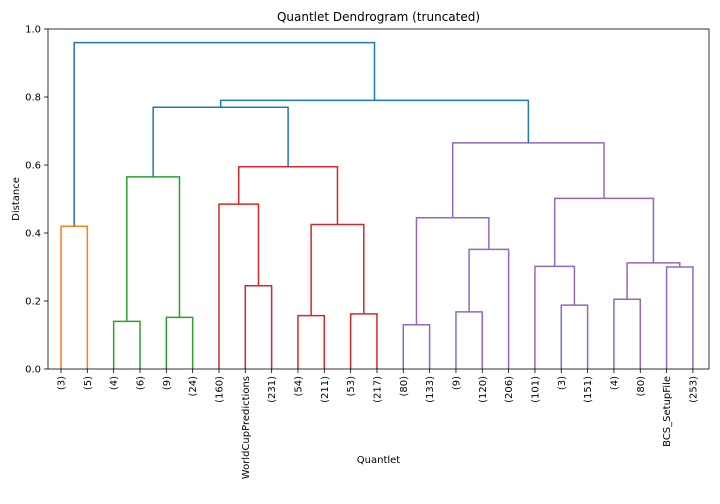 The width and height of the screenshot is (720, 504). Describe the element at coordinates (88, 383) in the screenshot. I see `leaf-label-1: (5)` at that location.